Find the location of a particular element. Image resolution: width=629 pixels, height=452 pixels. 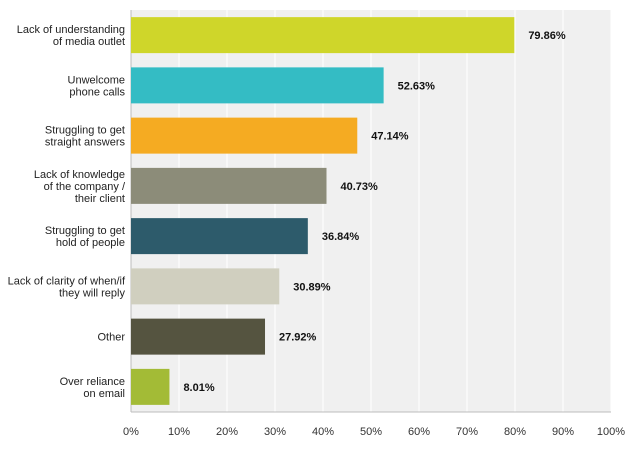

category-label: Over reliance on email is located at coordinates (92, 388).